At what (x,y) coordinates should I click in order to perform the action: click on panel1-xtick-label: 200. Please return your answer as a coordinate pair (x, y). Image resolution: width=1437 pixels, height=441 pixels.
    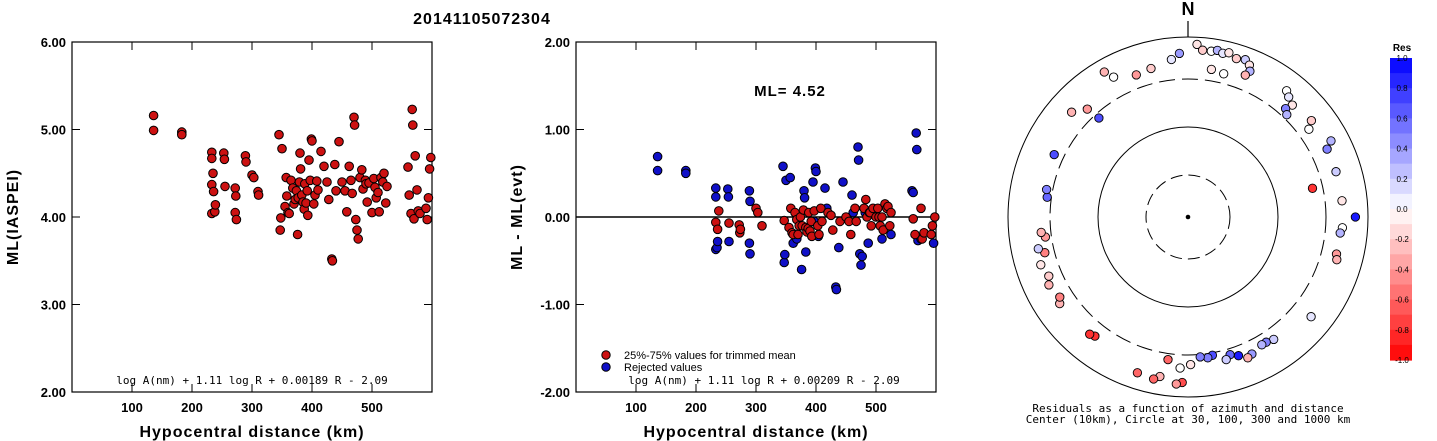
    Looking at the image, I should click on (192, 407).